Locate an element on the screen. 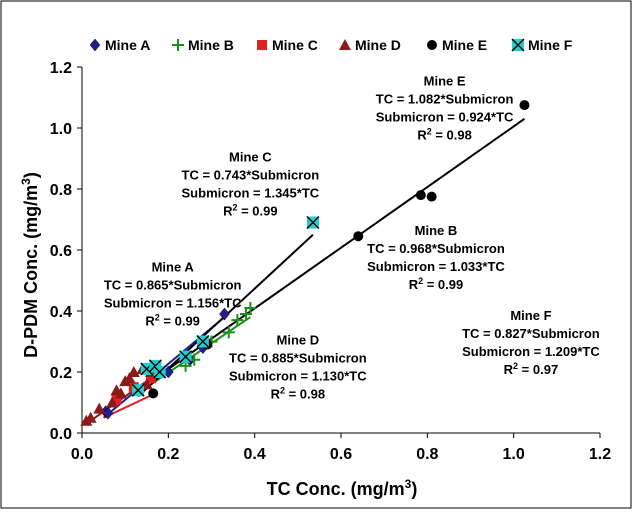 Image resolution: width=632 pixels, height=514 pixels. legend-label: Mine D is located at coordinates (378, 45).